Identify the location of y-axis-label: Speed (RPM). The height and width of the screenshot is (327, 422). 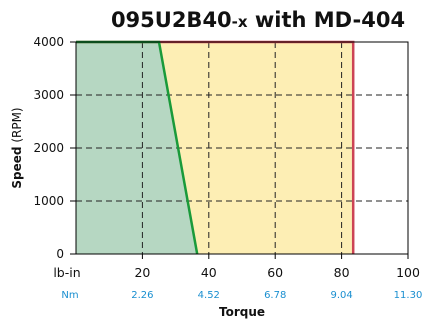
(17, 147).